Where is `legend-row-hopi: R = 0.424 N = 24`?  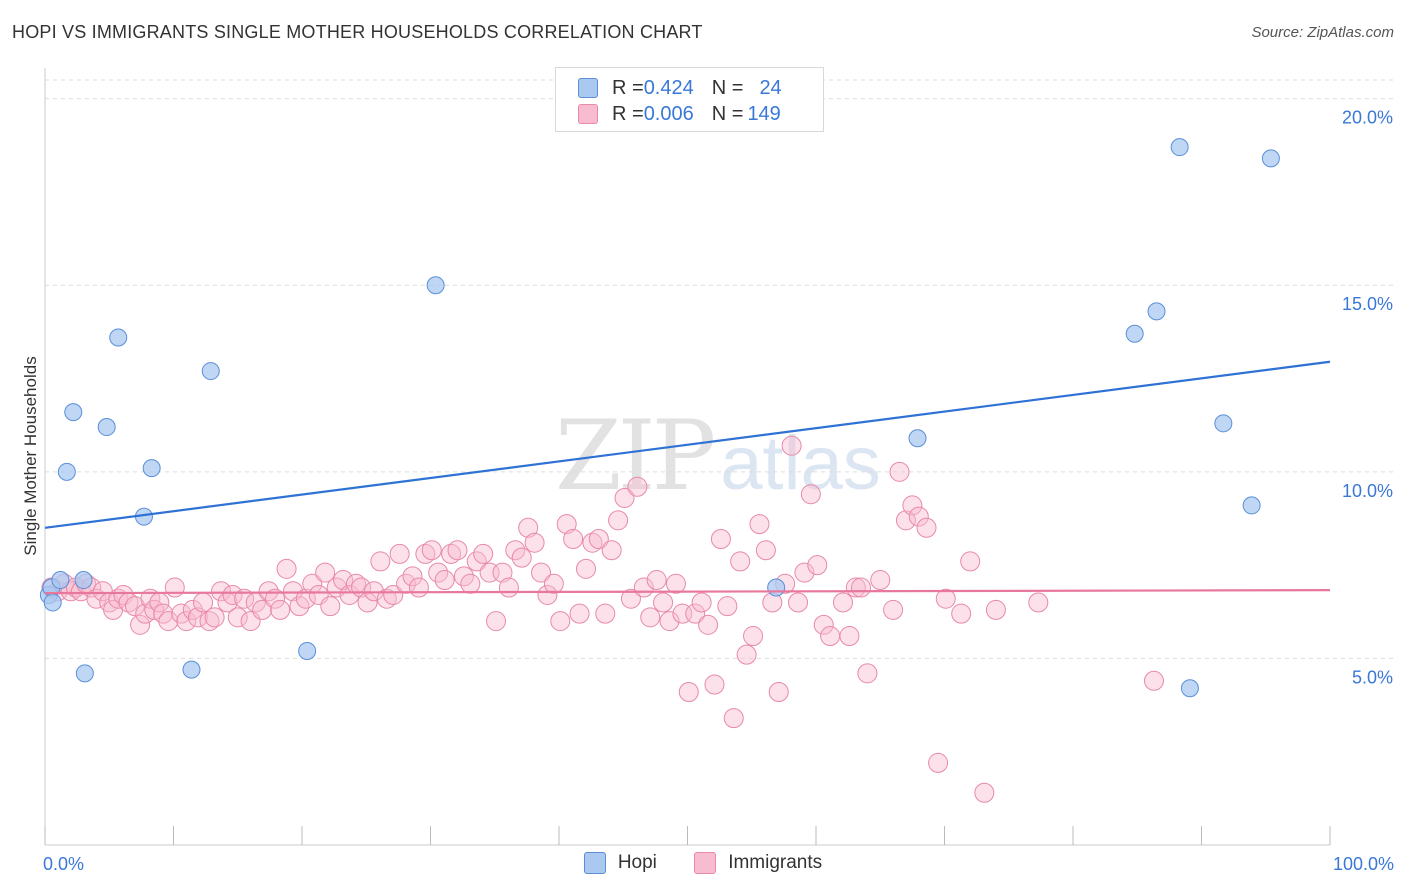
legend-row-hopi: R = 0.424 N = 24 is located at coordinates (680, 88).